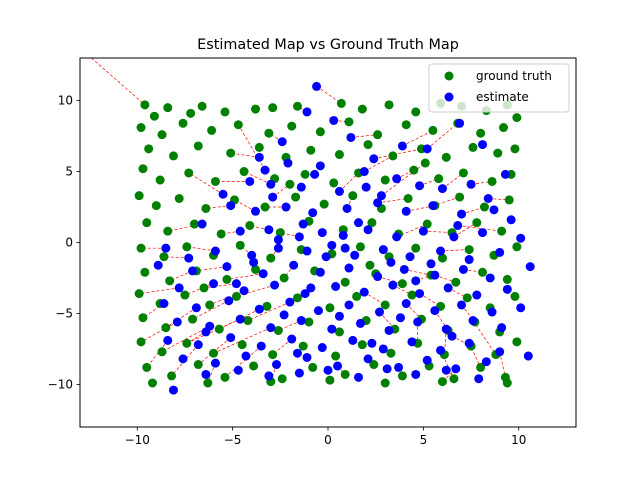  What do you see at coordinates (64, 242) in the screenshot?
I see `y-axis-ticks: −10 −5 0 5 10` at bounding box center [64, 242].